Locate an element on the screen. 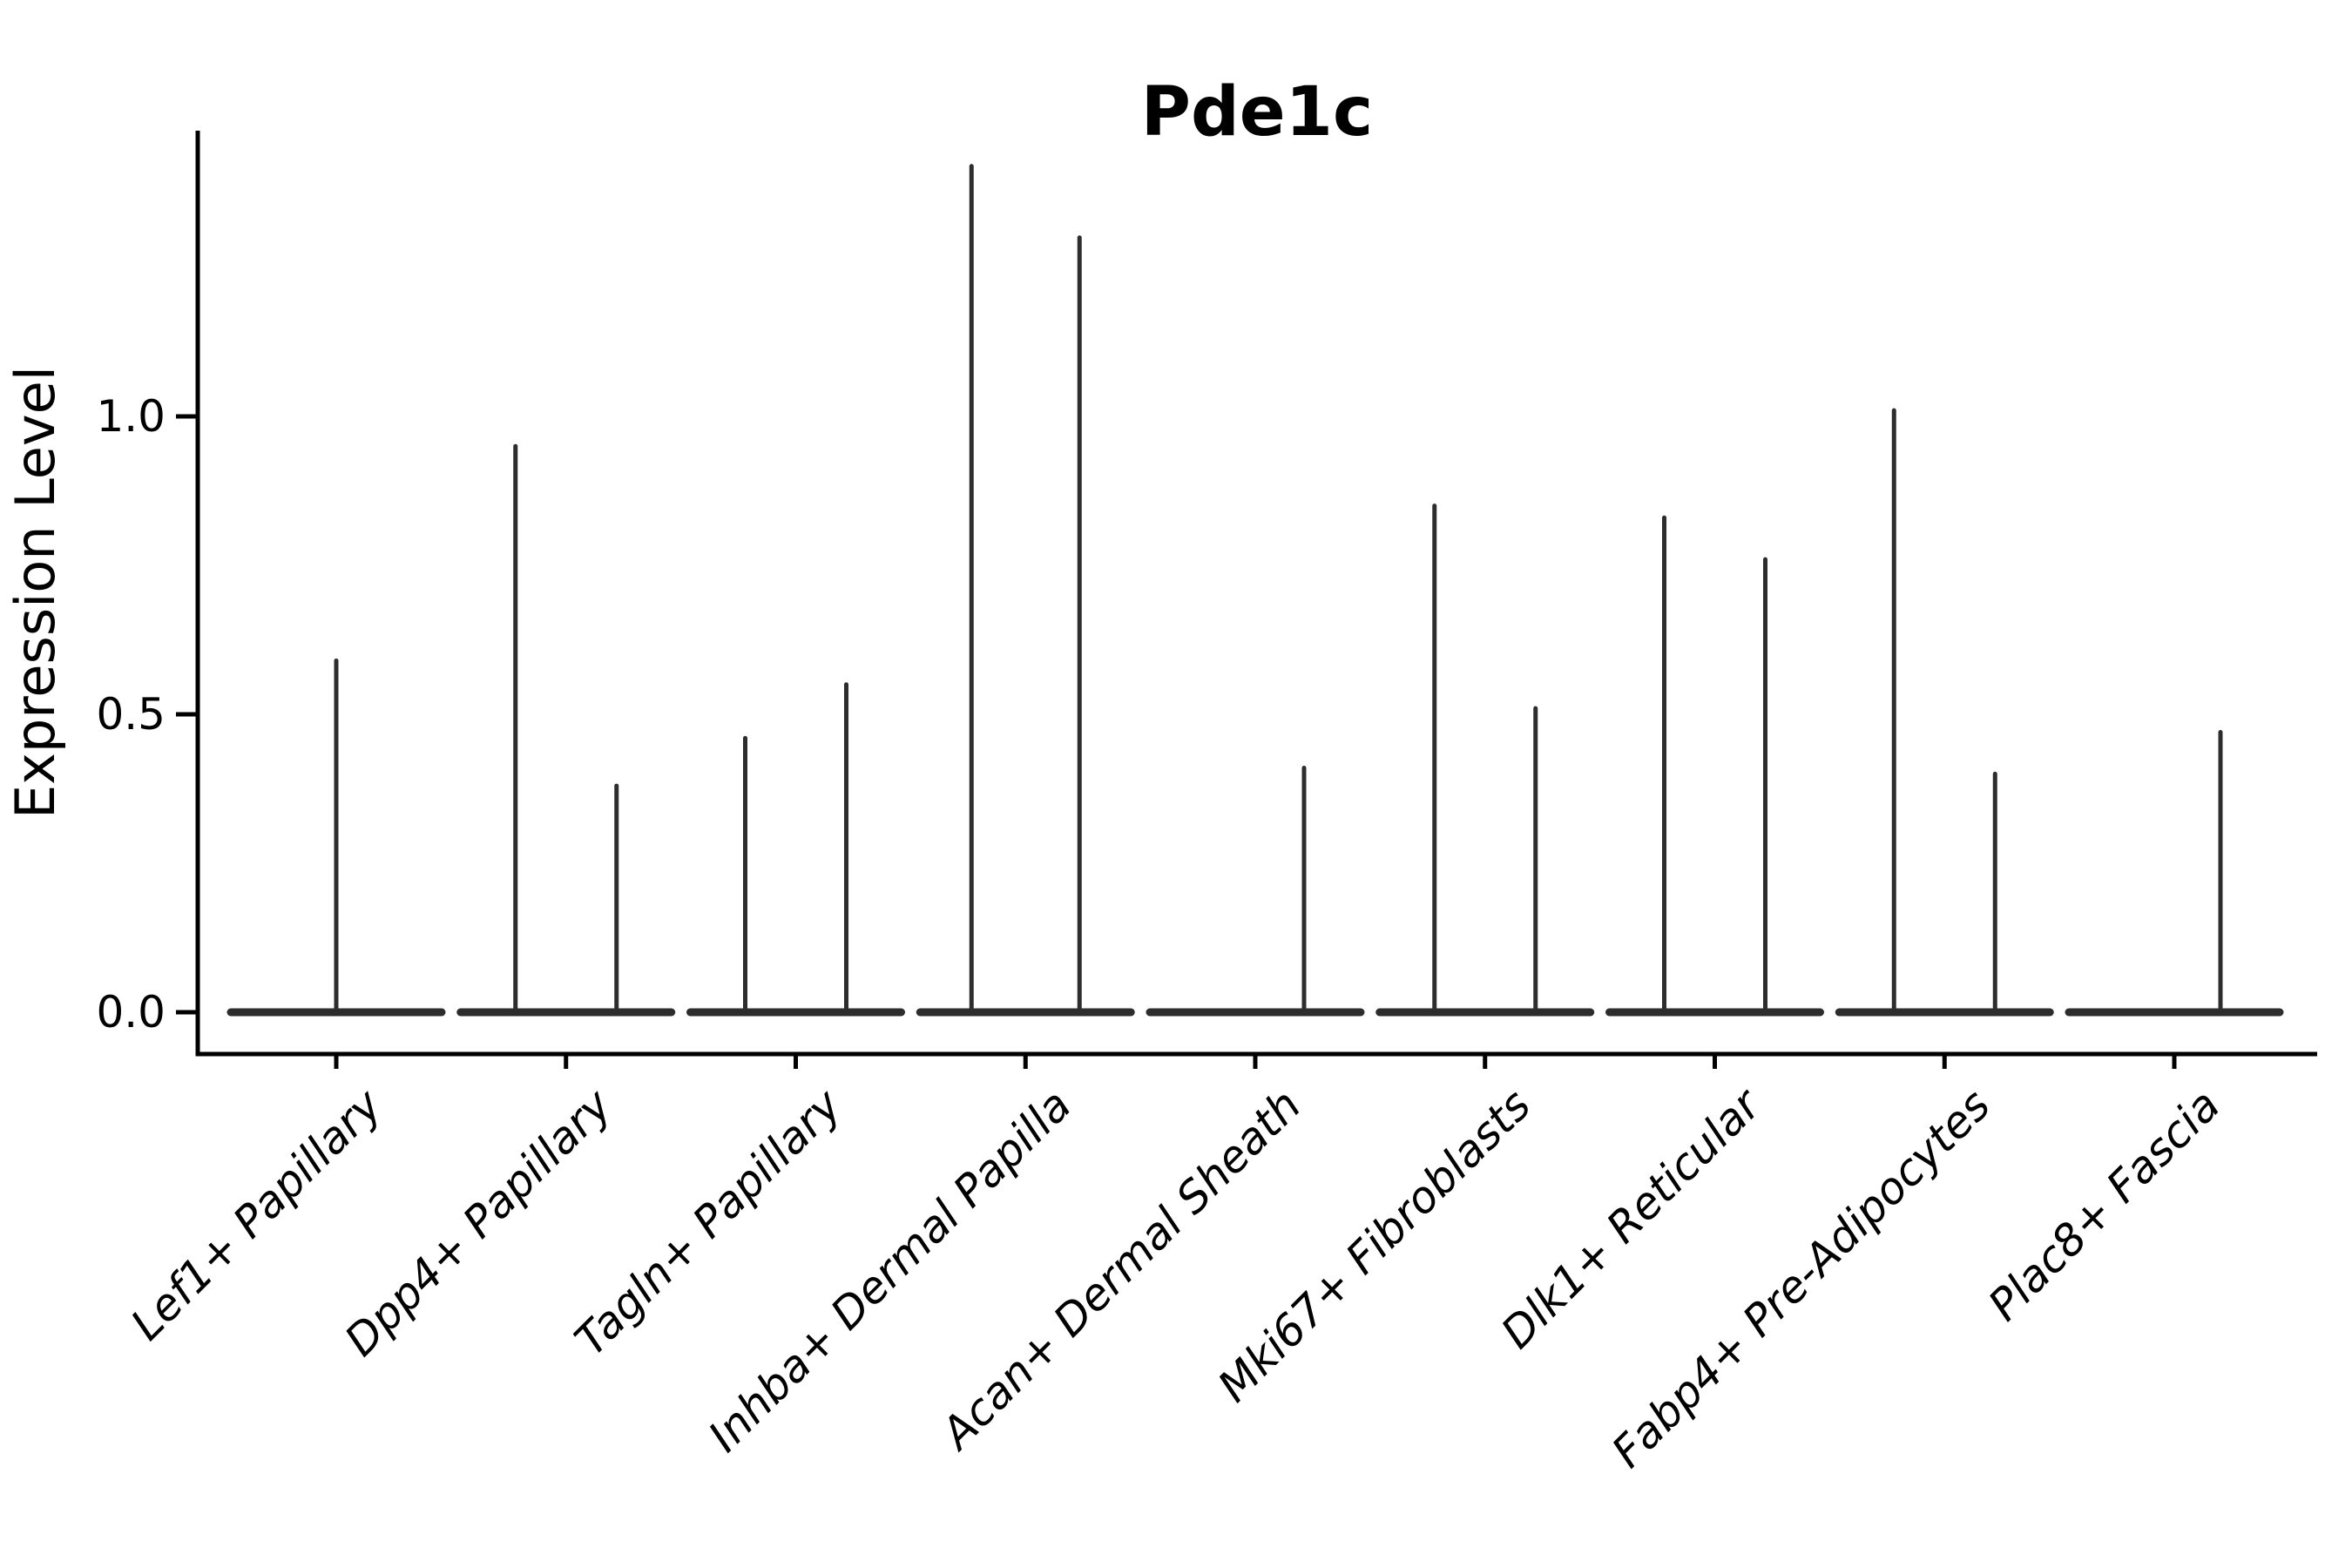 The width and height of the screenshot is (2352, 1568). y-tick-label: 1.0 is located at coordinates (131, 416).